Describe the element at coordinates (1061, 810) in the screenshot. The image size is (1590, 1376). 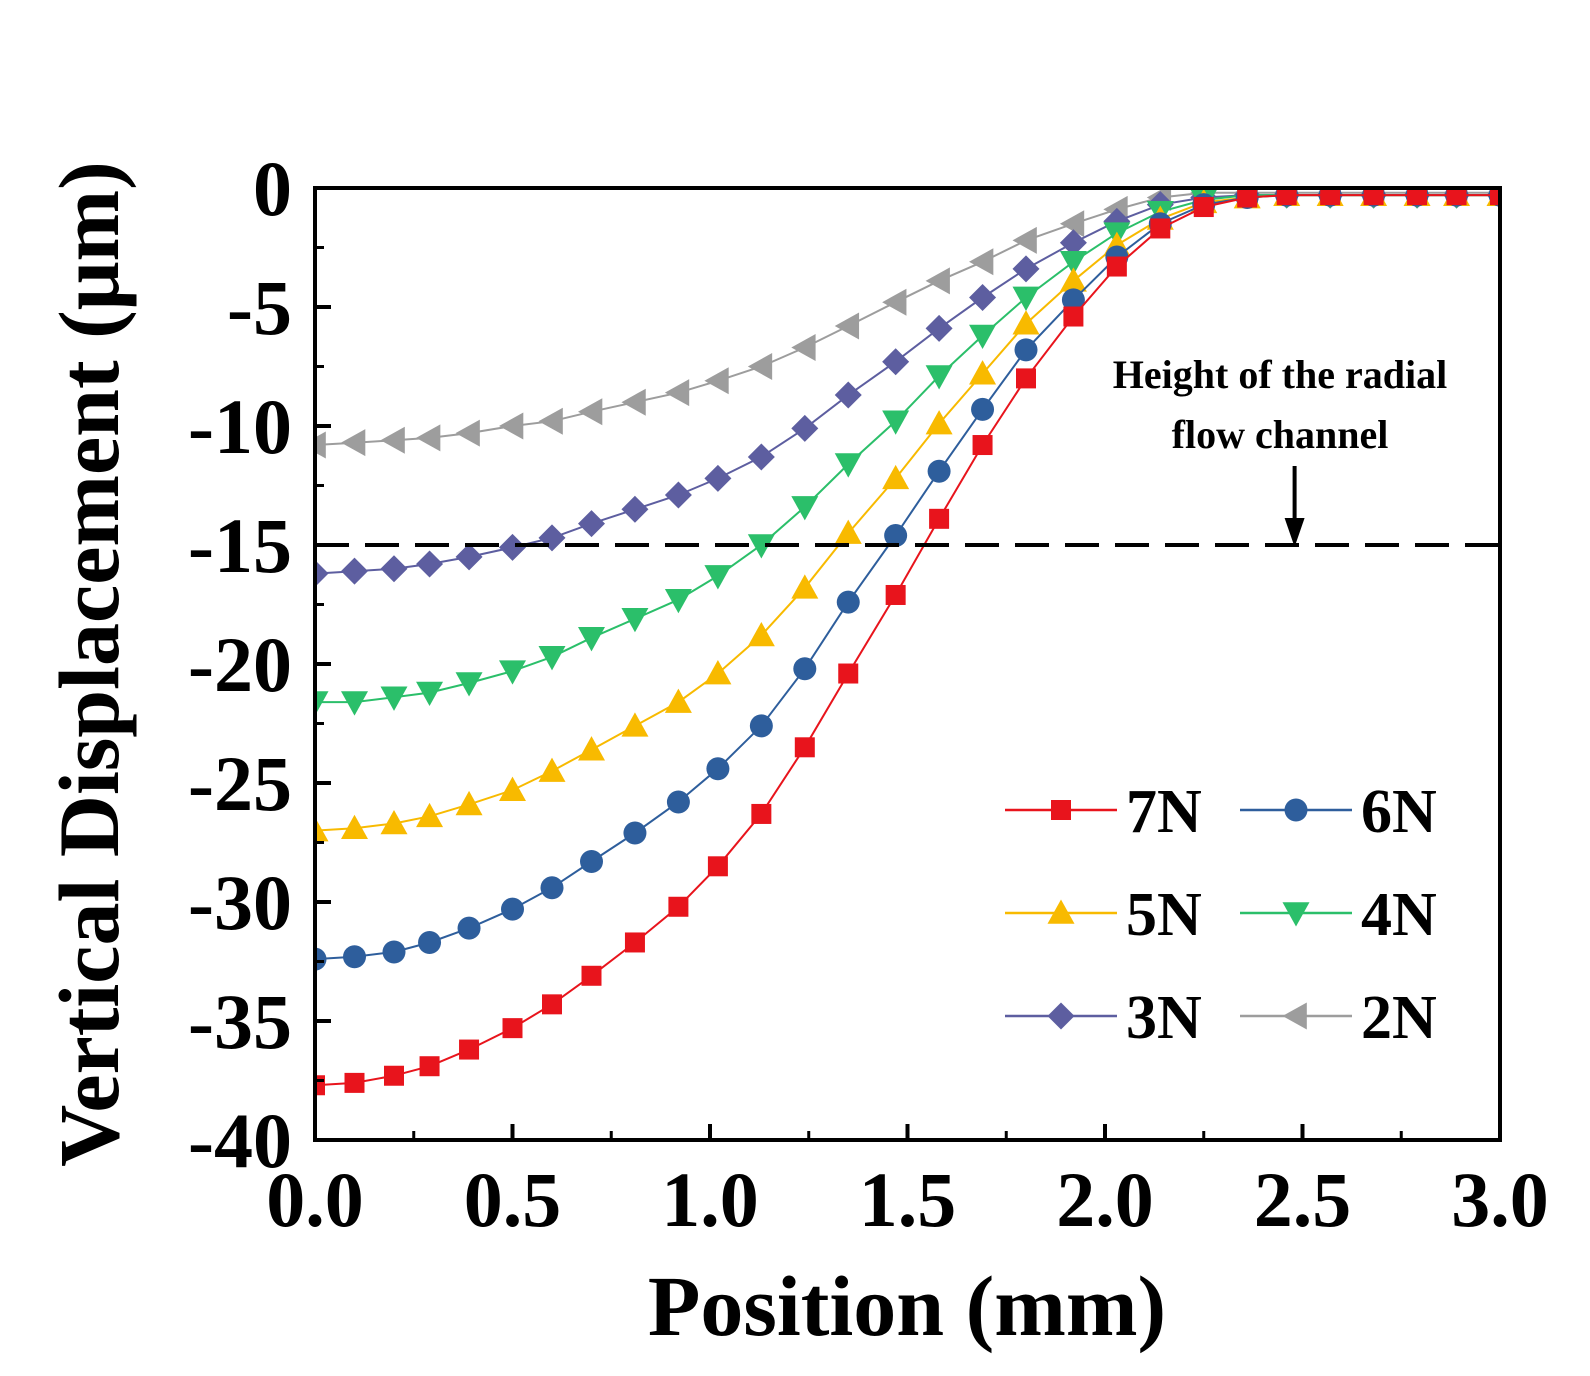
I see `legend-marker-7N` at that location.